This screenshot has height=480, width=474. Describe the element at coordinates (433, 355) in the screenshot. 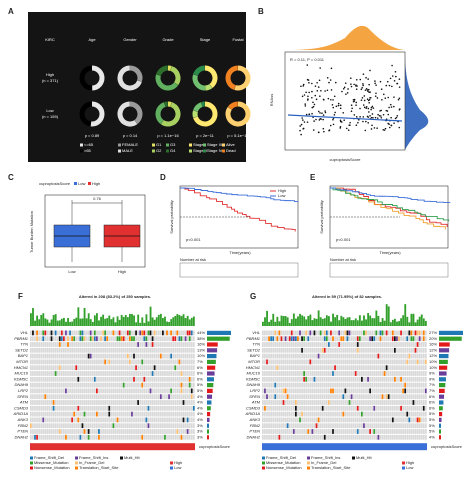

I see `gene-percent: 12%` at that location.